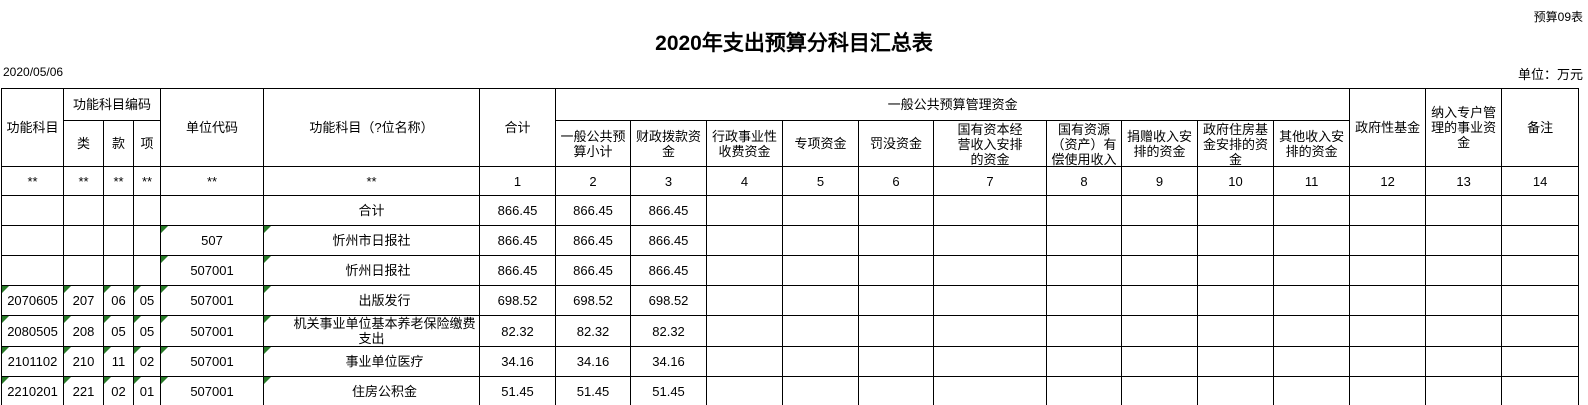 The height and width of the screenshot is (405, 1588). What do you see at coordinates (1464, 127) in the screenshot?
I see `header-special-account: 纳入专户管理的事业资金` at bounding box center [1464, 127].